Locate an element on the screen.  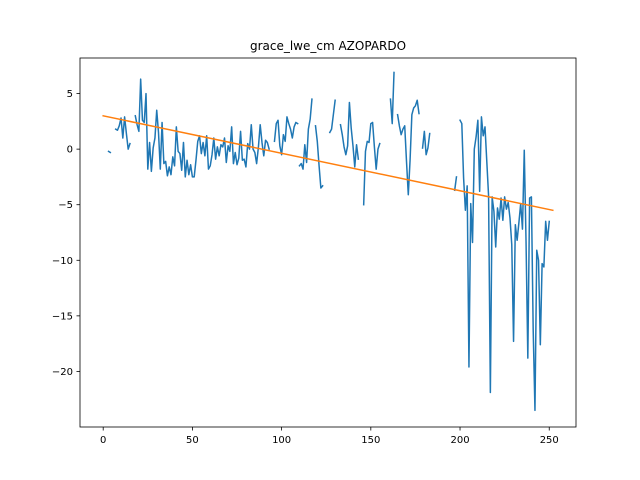
x-tick-label: 100 is located at coordinates (281, 440).